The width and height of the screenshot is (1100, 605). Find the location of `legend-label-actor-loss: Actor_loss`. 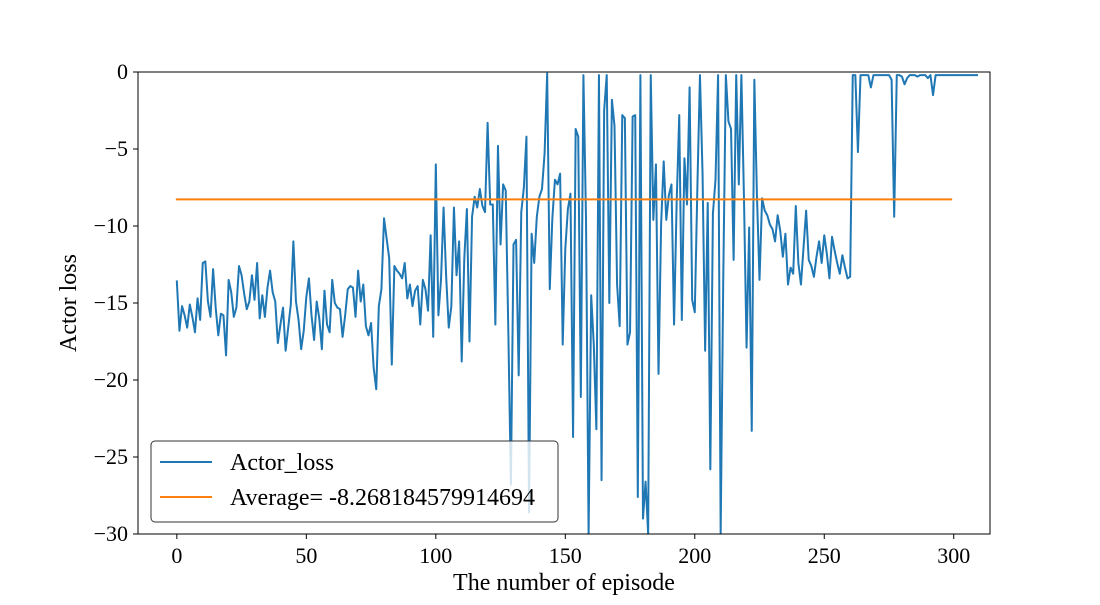

legend-label-actor-loss: Actor_loss is located at coordinates (282, 463).